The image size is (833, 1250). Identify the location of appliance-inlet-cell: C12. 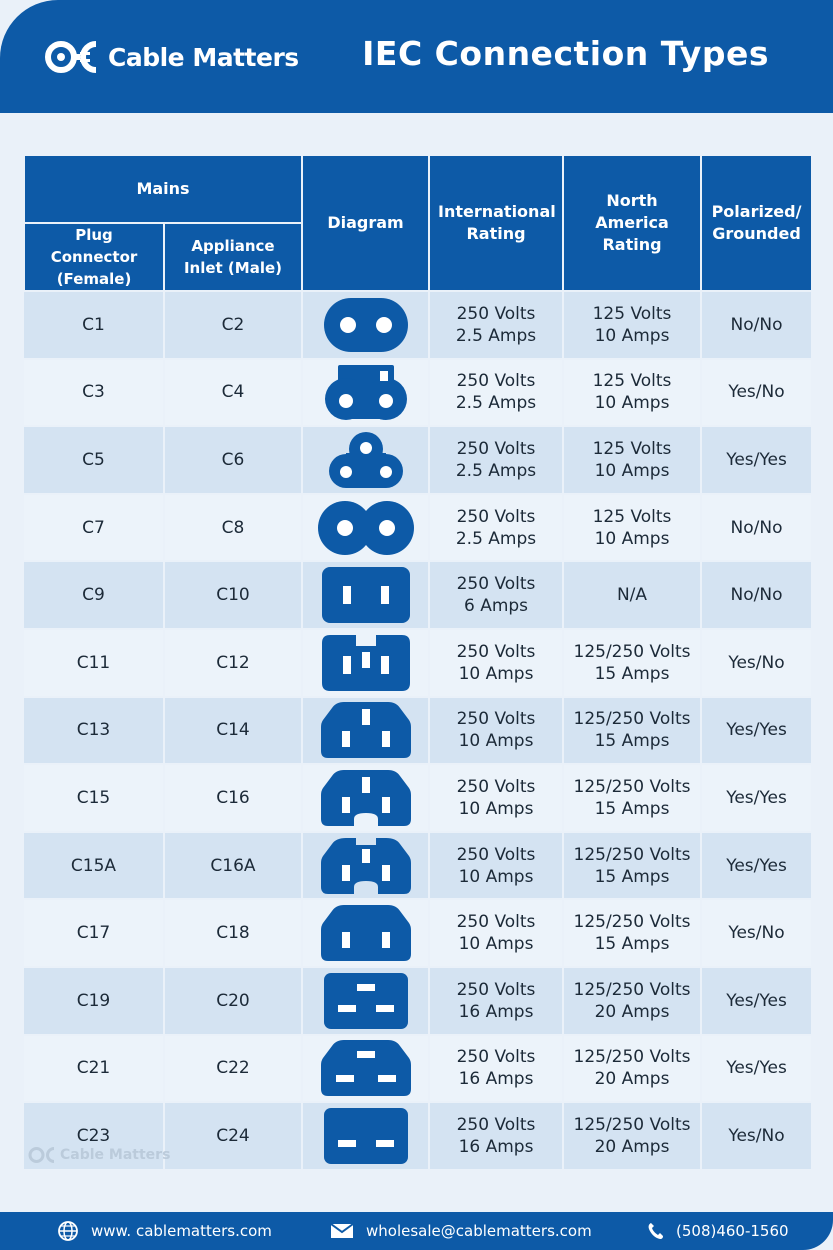
(233, 663).